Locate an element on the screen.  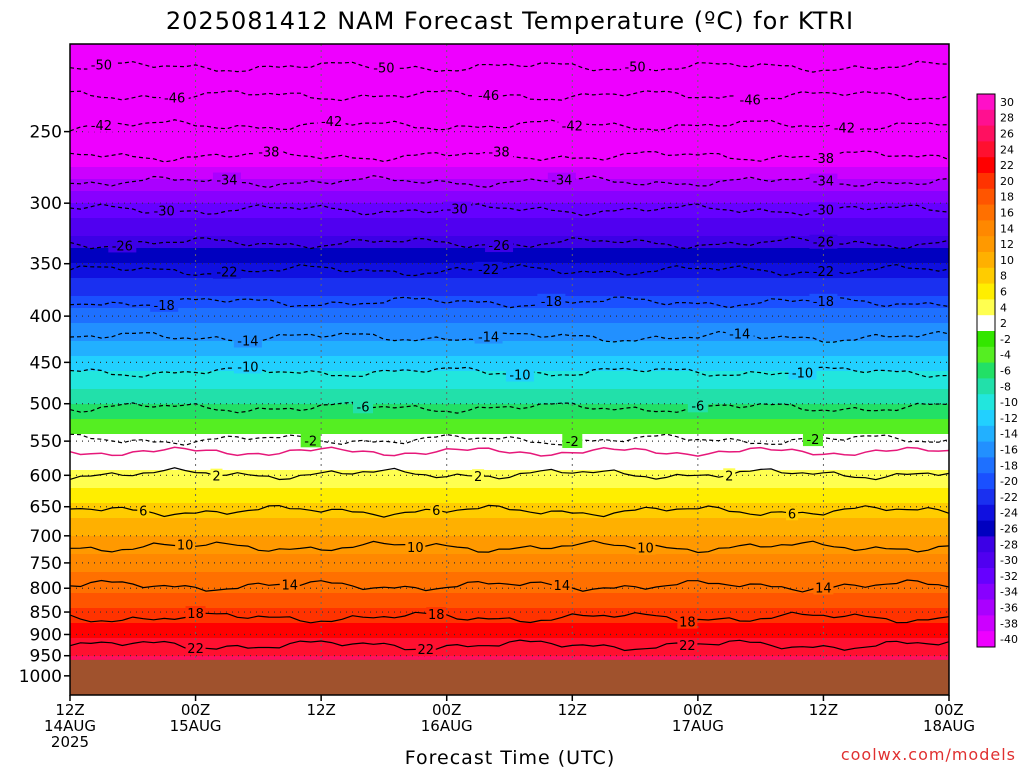
isotherm-label: 22 is located at coordinates (687, 645).